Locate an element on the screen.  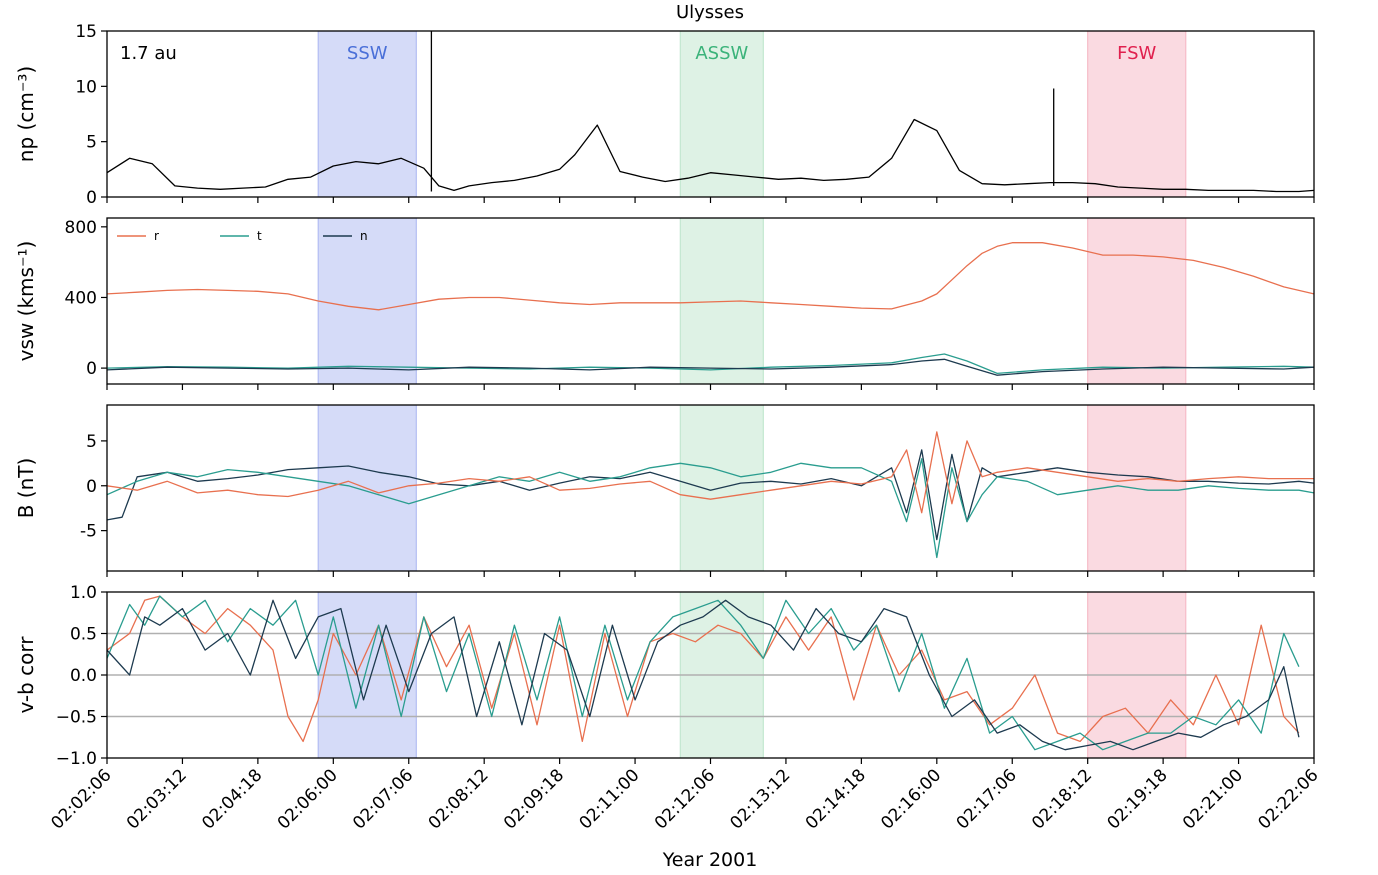
figure-title: Ulysses is located at coordinates (710, 12).